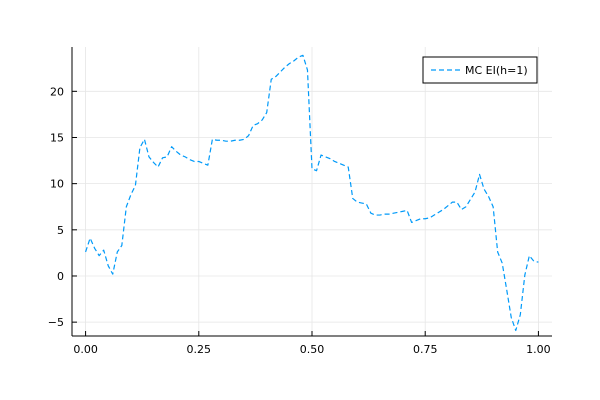  Describe the element at coordinates (199, 349) in the screenshot. I see `x-tick-label: 0.25` at that location.